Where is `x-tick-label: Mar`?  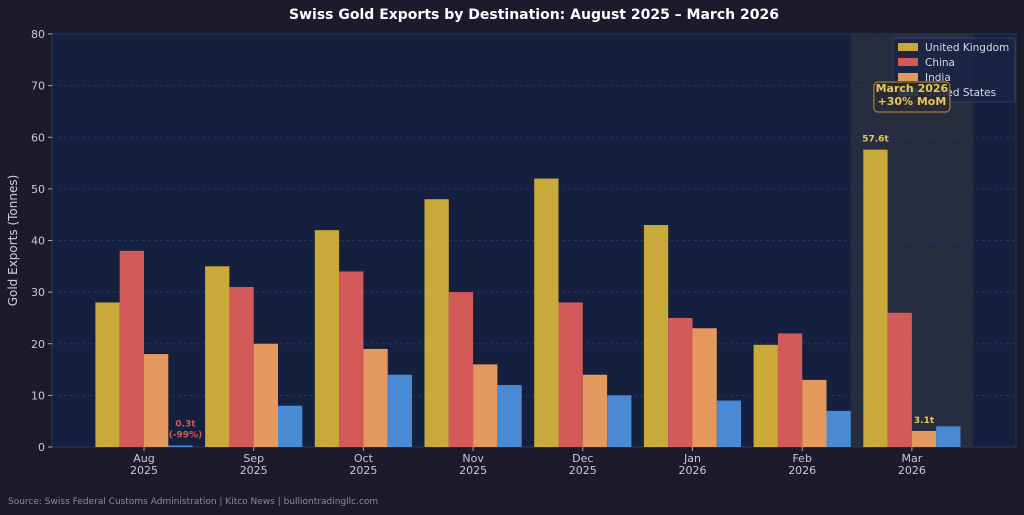
x-tick-label: Mar is located at coordinates (912, 458).